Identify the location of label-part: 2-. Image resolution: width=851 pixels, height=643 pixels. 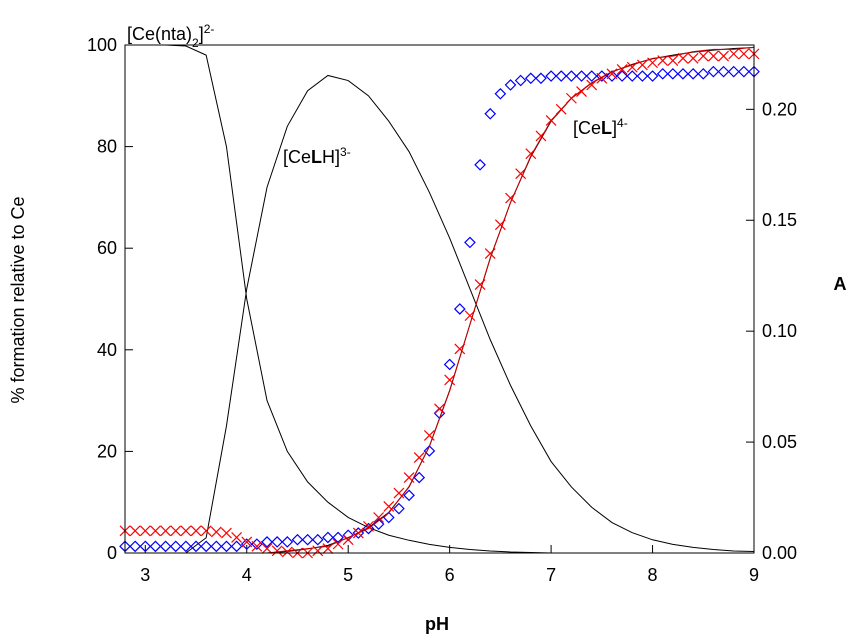
(209, 29).